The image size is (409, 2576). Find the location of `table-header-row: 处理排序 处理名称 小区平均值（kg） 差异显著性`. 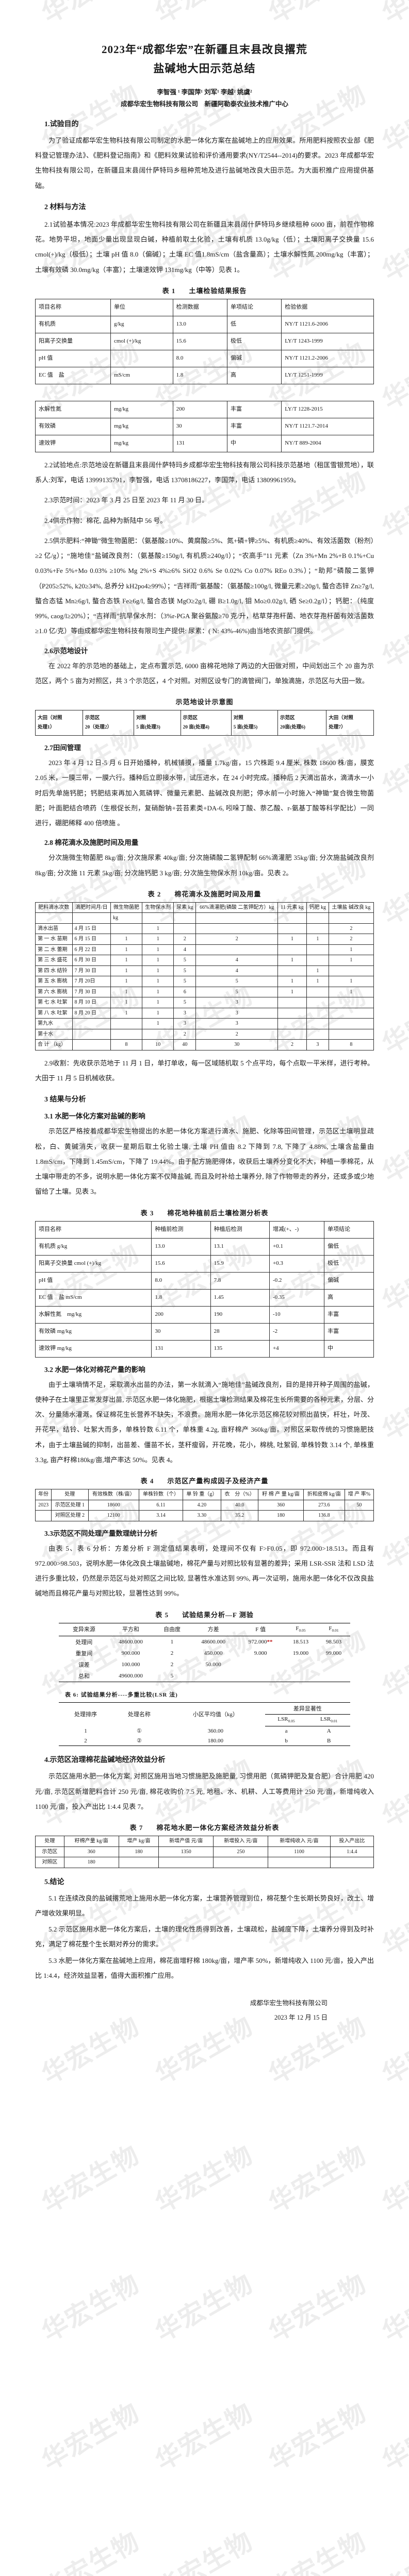

table-header-row: 处理排序 处理名称 小区平均值（kg） 差异显著性 is located at coordinates (204, 1714).